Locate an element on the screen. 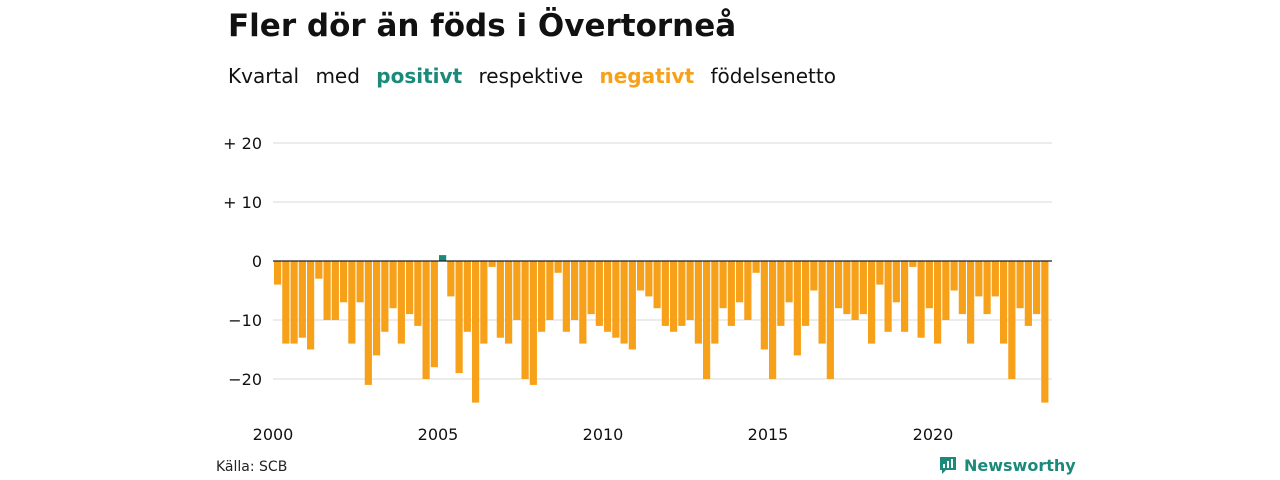 The height and width of the screenshot is (480, 1280). y-tick-label: −20 is located at coordinates (245, 379).